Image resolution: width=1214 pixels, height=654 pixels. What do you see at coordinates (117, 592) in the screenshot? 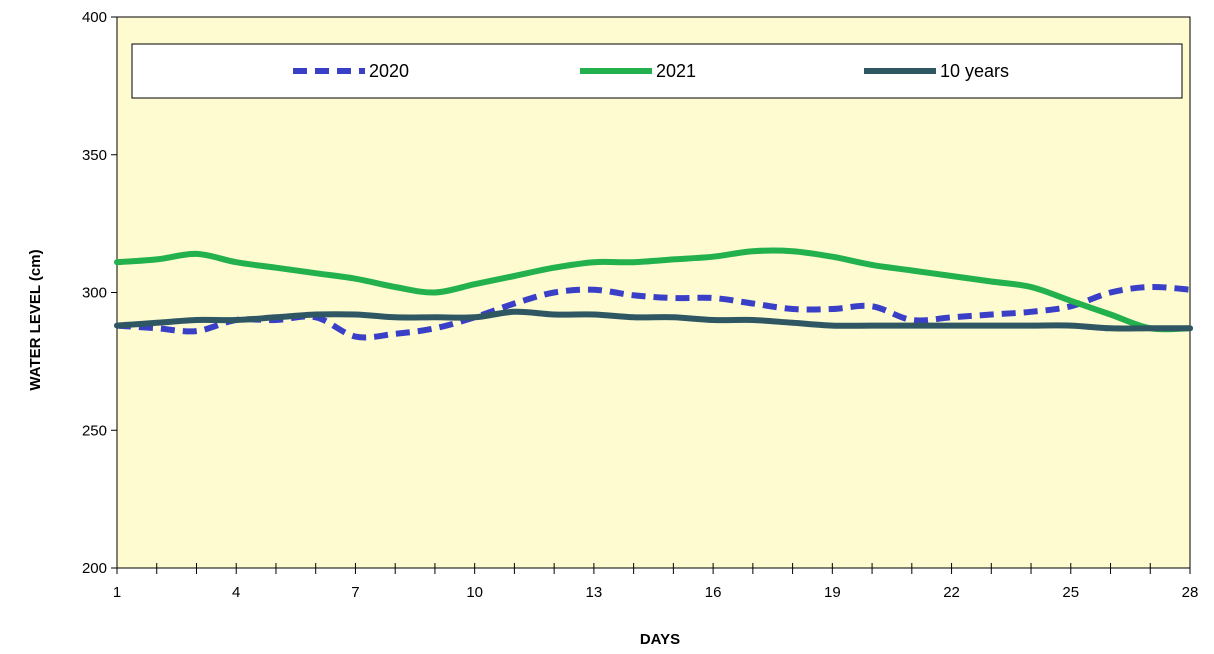
I see `x-tick-label: 1` at bounding box center [117, 592].